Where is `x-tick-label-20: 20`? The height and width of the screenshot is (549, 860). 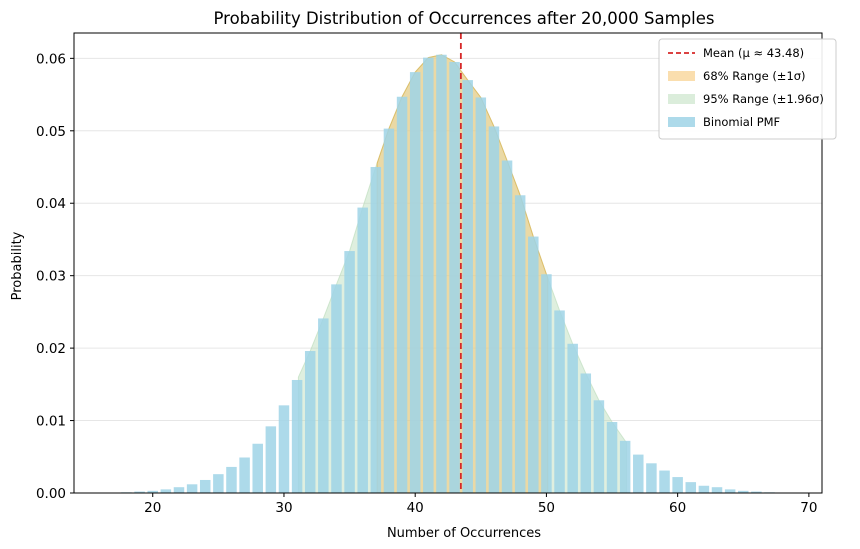 x-tick-label-20: 20 is located at coordinates (152, 508).